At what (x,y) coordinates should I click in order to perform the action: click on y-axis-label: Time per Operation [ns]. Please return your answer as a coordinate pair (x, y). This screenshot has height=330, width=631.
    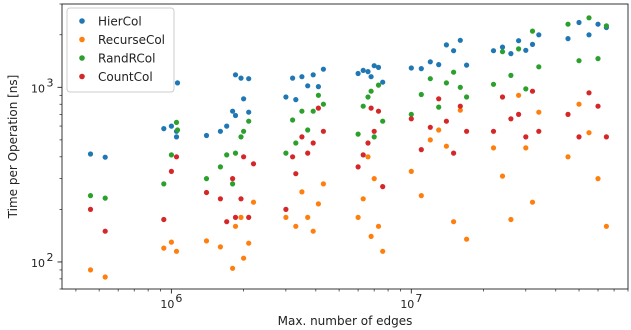
    Looking at the image, I should click on (13, 147).